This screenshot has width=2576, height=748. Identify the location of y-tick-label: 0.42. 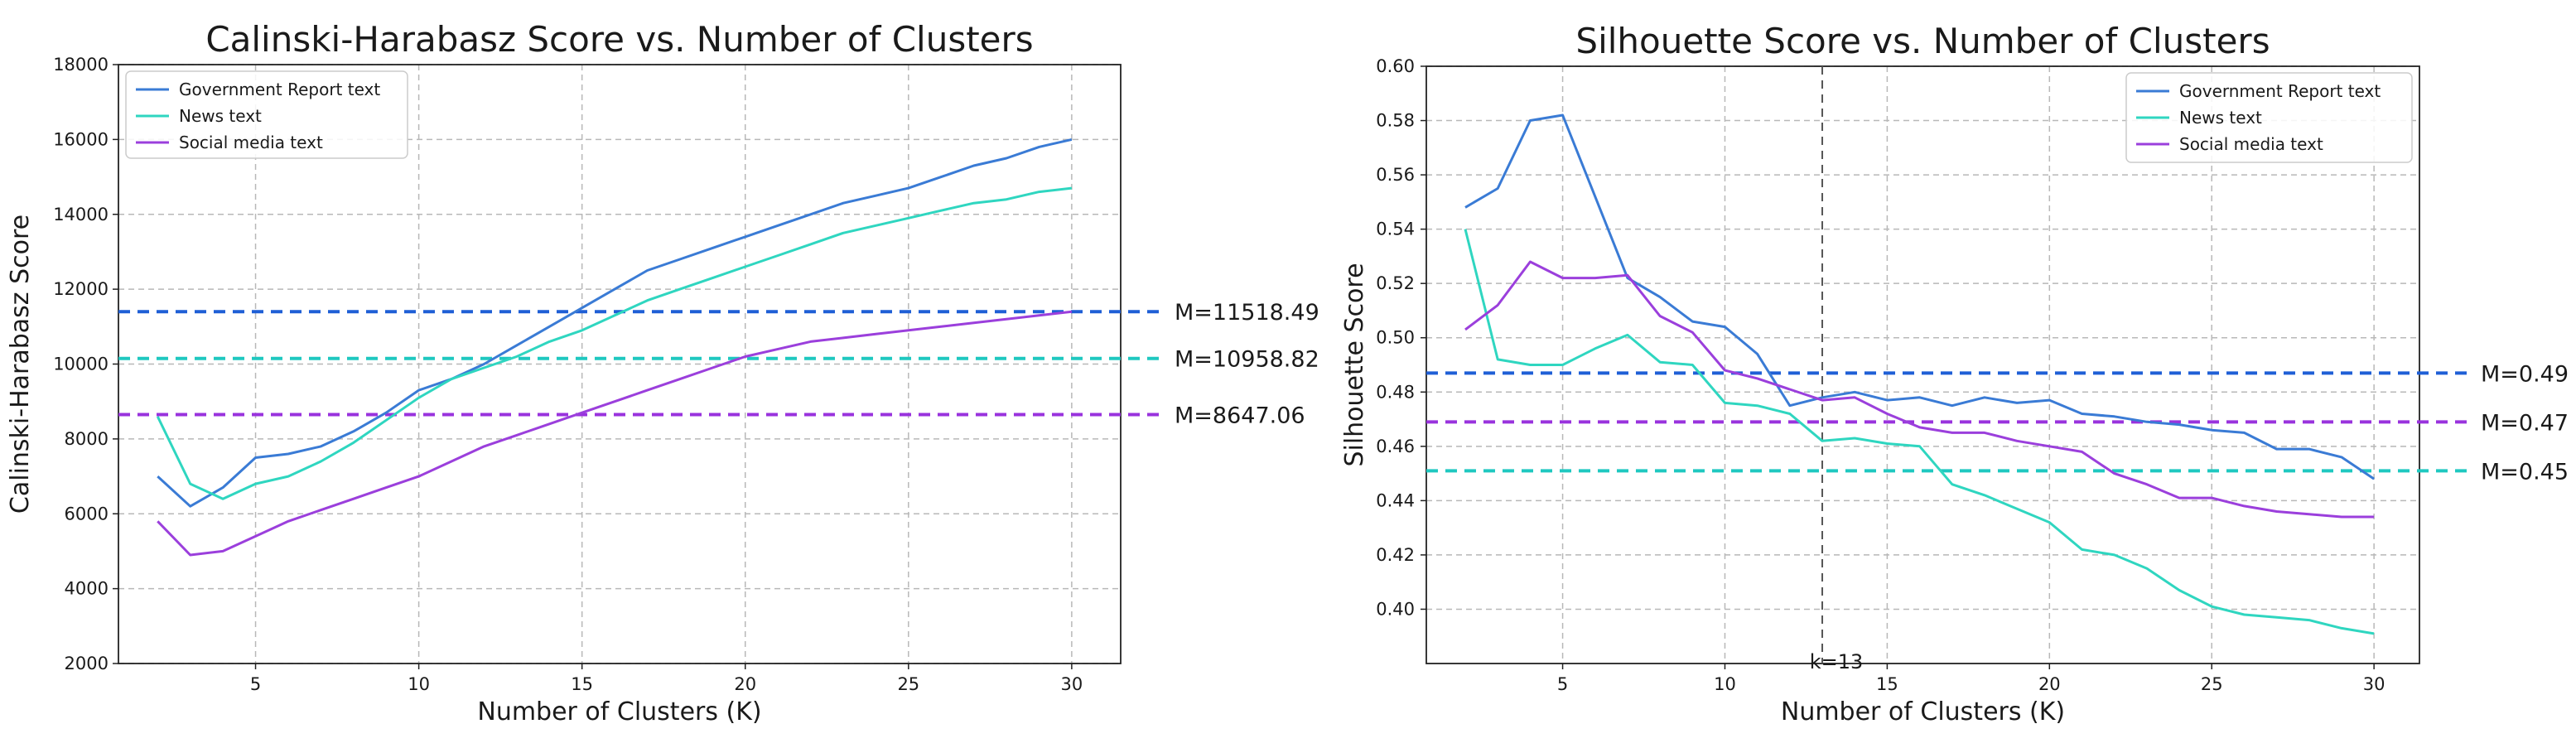
(1395, 555).